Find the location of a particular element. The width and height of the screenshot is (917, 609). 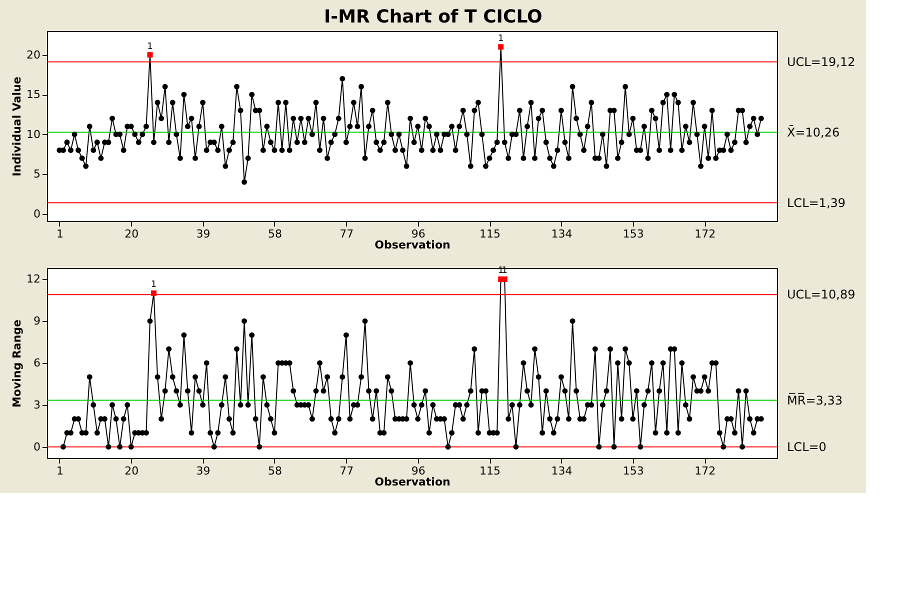

y-tick-label: 20 is located at coordinates (33, 55).